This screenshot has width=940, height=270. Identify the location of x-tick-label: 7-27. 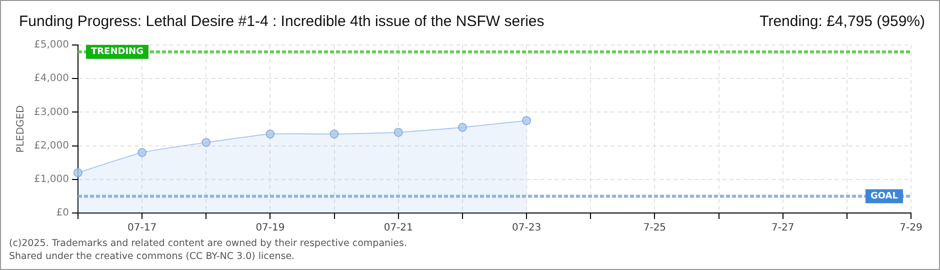
(782, 228).